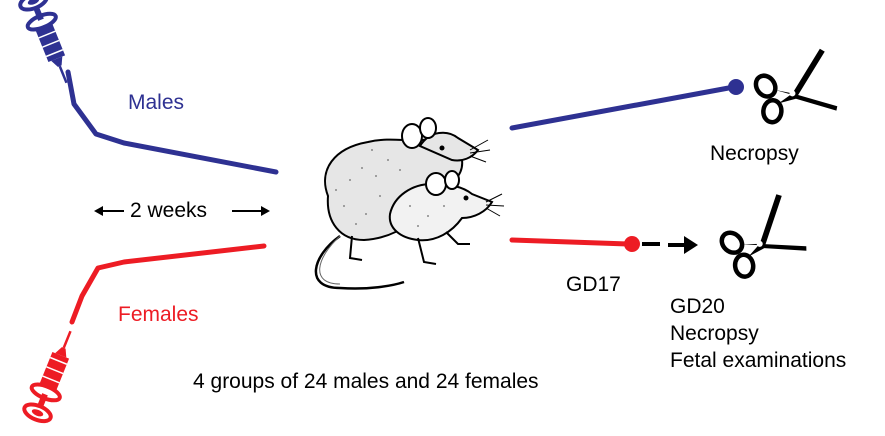 The height and width of the screenshot is (436, 885). What do you see at coordinates (697, 306) in the screenshot?
I see `female-endpoint-line-gd20: GD20` at bounding box center [697, 306].